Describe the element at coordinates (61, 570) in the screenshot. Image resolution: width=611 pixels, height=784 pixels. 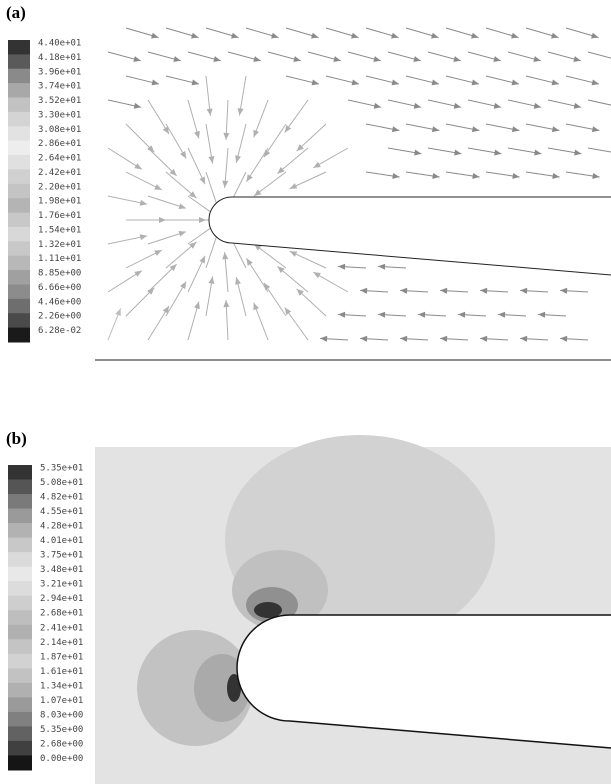
I see `colorbar-label: 3.48e+01` at that location.